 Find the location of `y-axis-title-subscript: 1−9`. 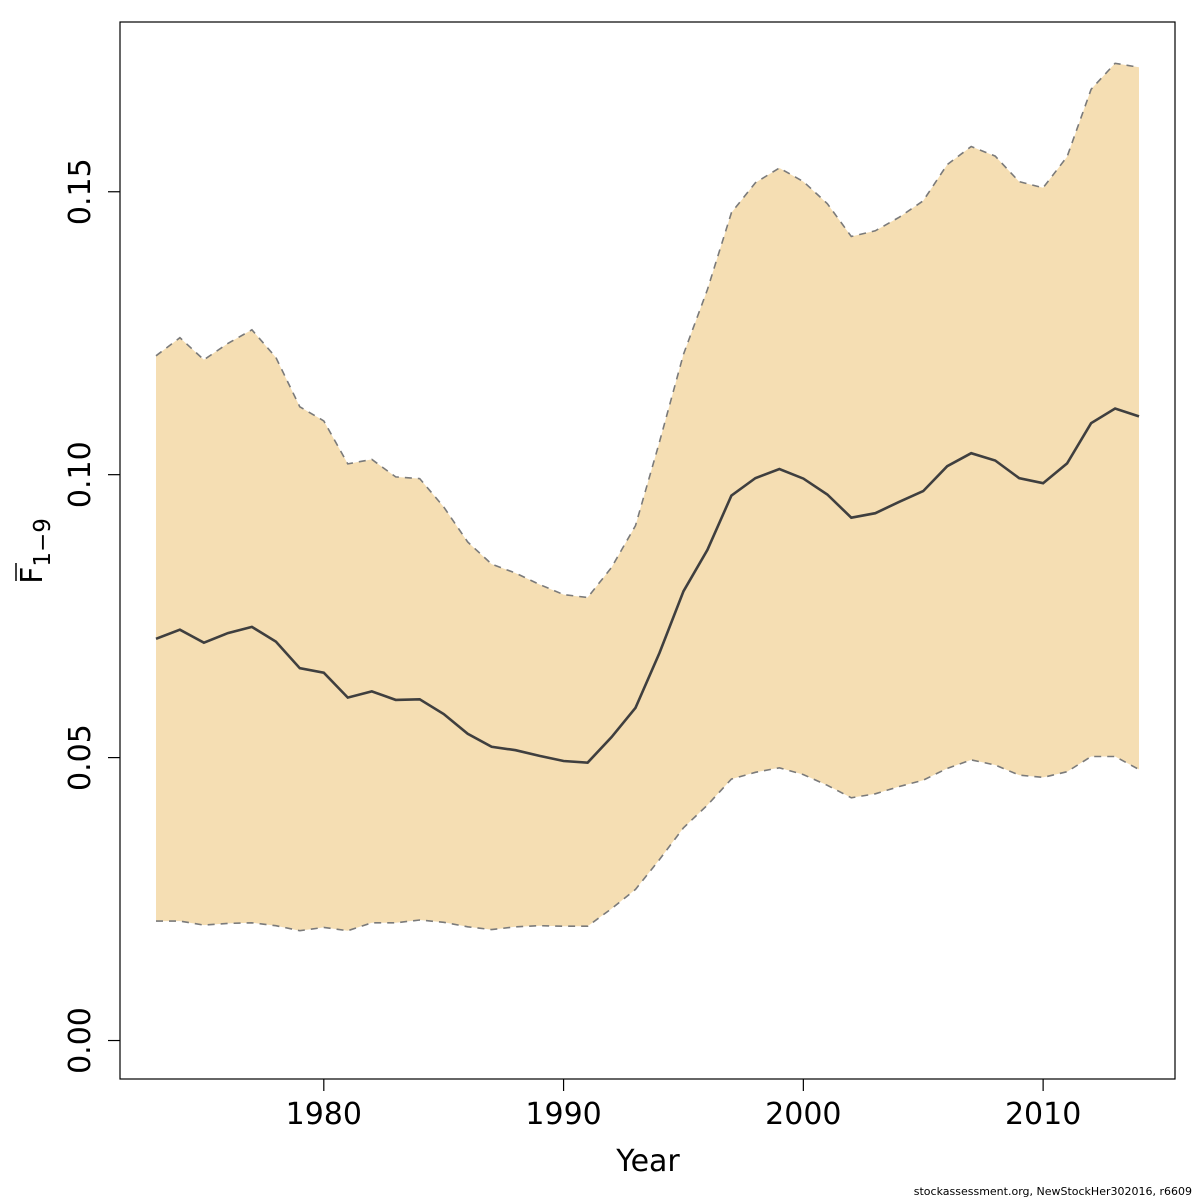

y-axis-title-subscript: 1−9 is located at coordinates (43, 542).